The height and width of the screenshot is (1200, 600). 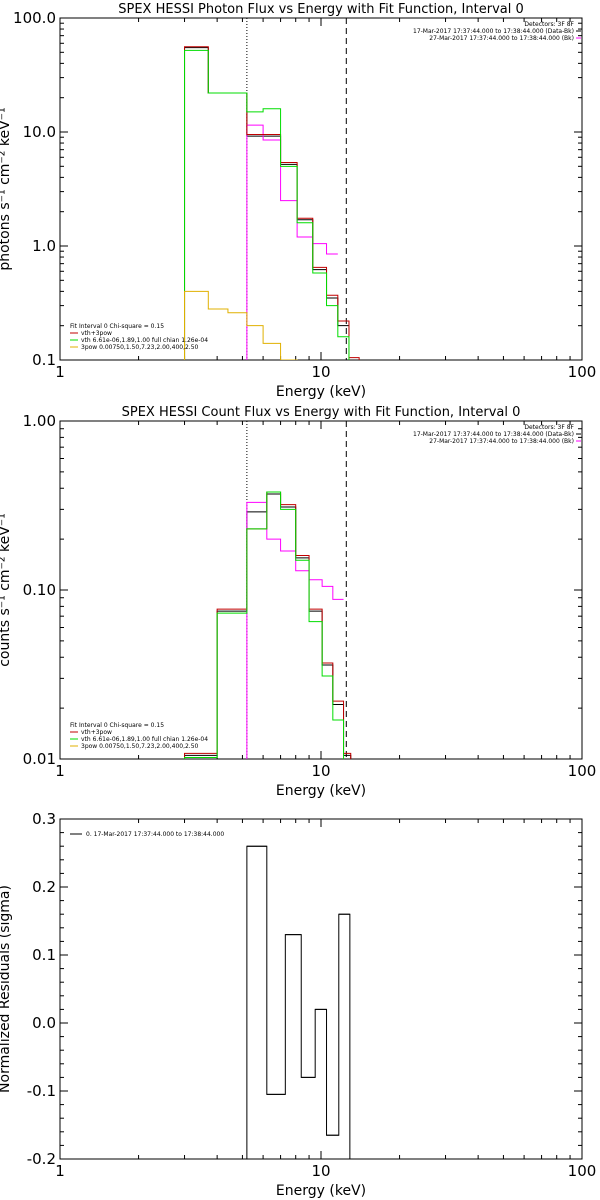 What do you see at coordinates (44, 887) in the screenshot?
I see `y-tick-label: 0.2` at bounding box center [44, 887].